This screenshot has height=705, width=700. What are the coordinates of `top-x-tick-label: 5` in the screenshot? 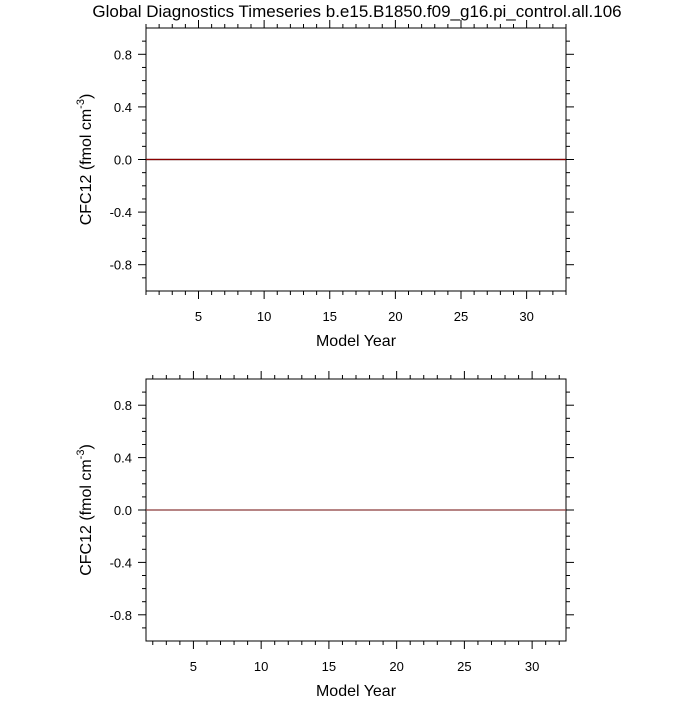 It's located at (198, 316).